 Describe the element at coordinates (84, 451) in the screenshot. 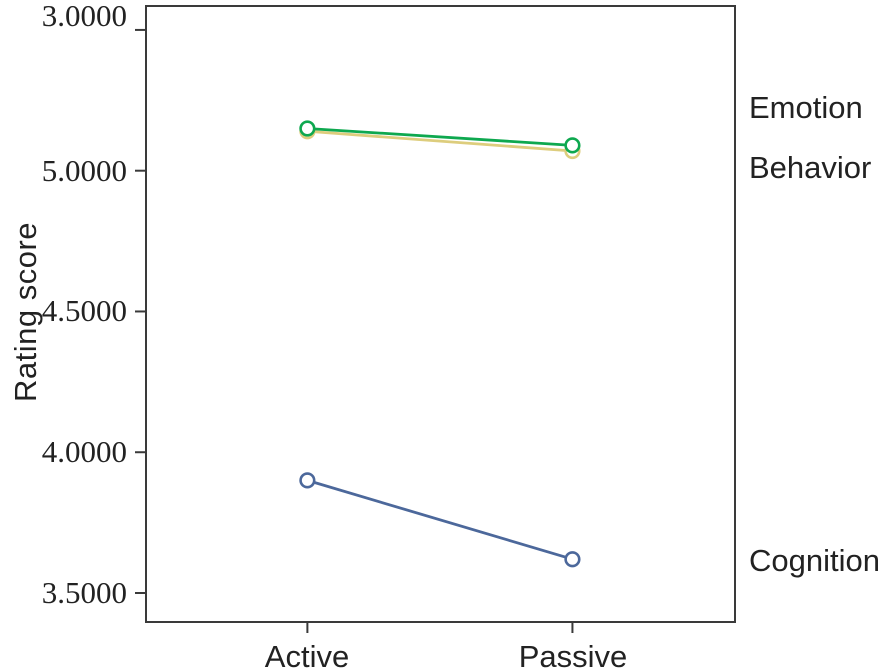

I see `y-tick-label: 4.0000` at that location.